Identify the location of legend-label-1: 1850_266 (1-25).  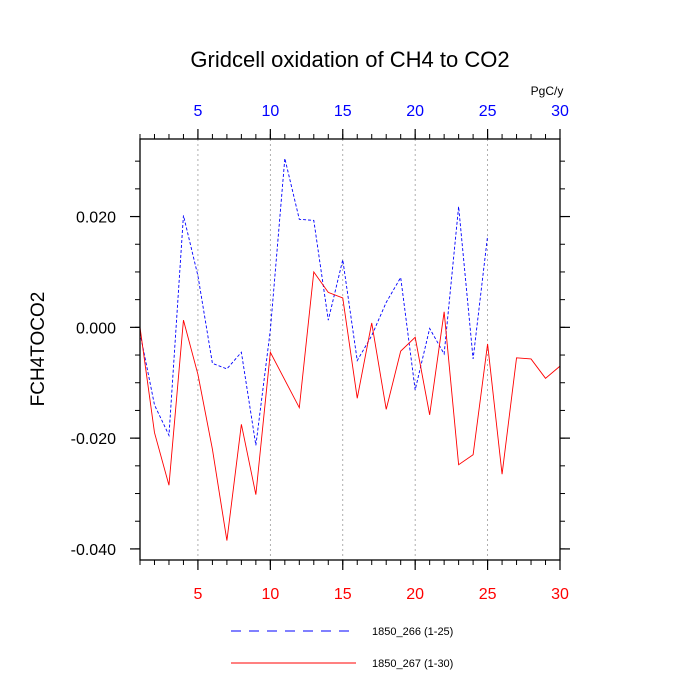
(412, 632).